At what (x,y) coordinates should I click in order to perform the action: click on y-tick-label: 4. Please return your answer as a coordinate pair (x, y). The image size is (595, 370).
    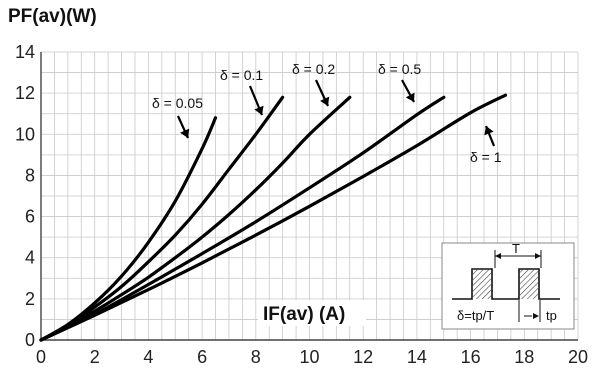
    Looking at the image, I should click on (30, 258).